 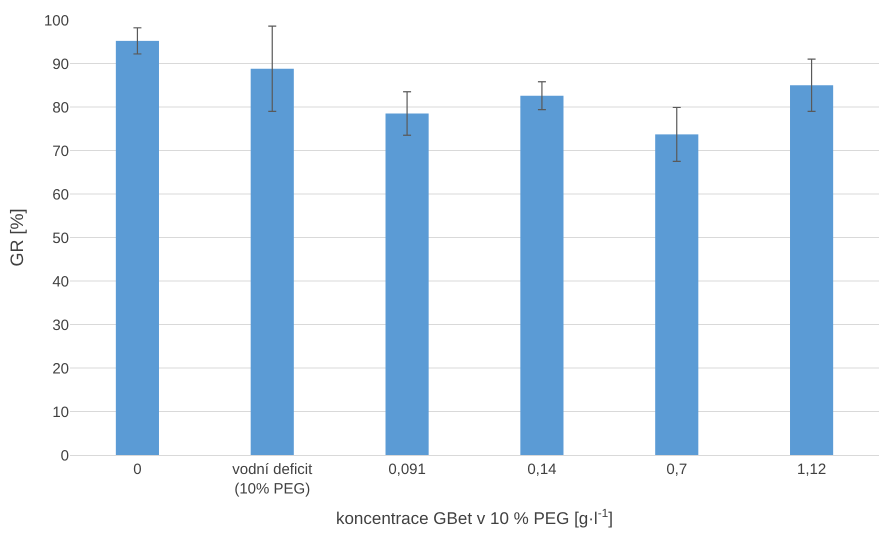 What do you see at coordinates (475, 517) in the screenshot?
I see `x-axis-title: koncentrace GBet v 10 % PEG [g·l$^{-1}$]` at bounding box center [475, 517].